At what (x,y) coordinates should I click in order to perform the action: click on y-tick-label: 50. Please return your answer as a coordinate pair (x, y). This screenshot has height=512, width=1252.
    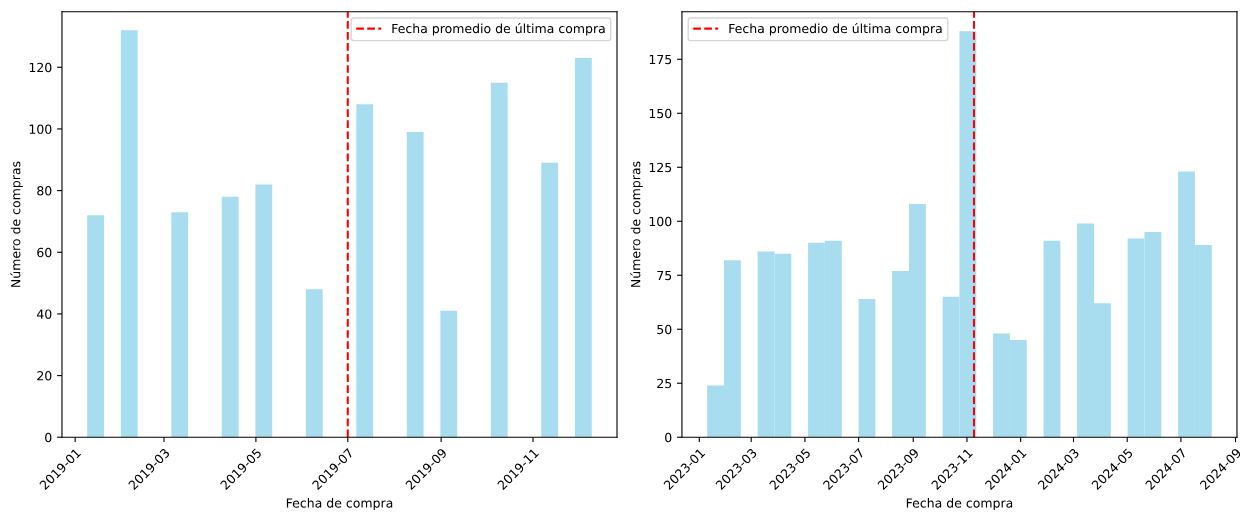
    Looking at the image, I should click on (664, 329).